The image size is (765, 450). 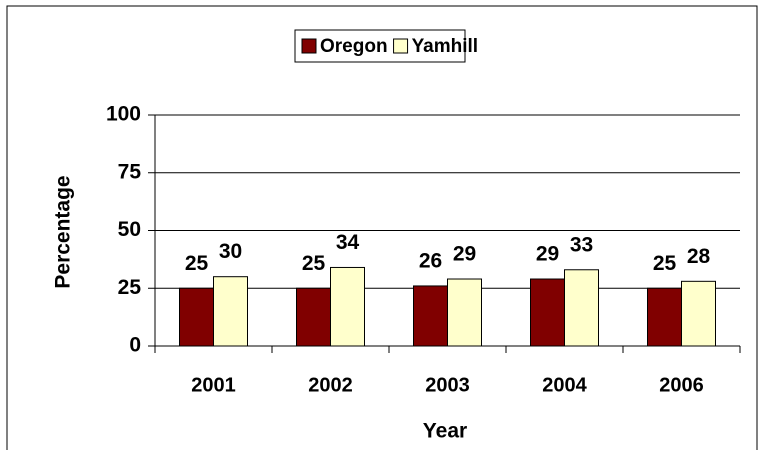 What do you see at coordinates (430, 260) in the screenshot?
I see `data-label: 26` at bounding box center [430, 260].